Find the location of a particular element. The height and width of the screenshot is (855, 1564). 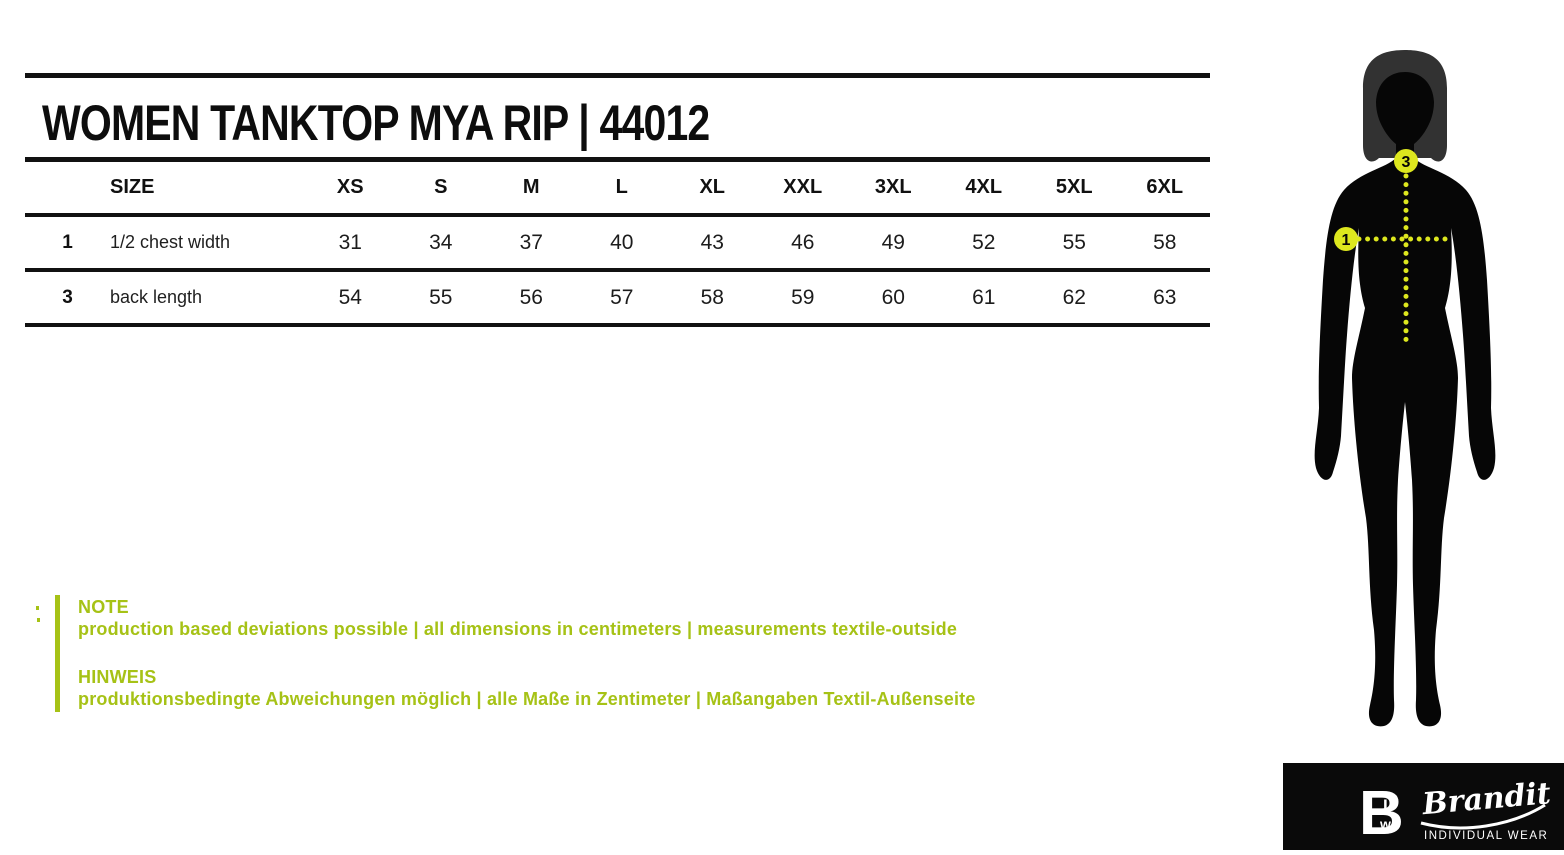

header-col-xs: XS is located at coordinates (350, 187).